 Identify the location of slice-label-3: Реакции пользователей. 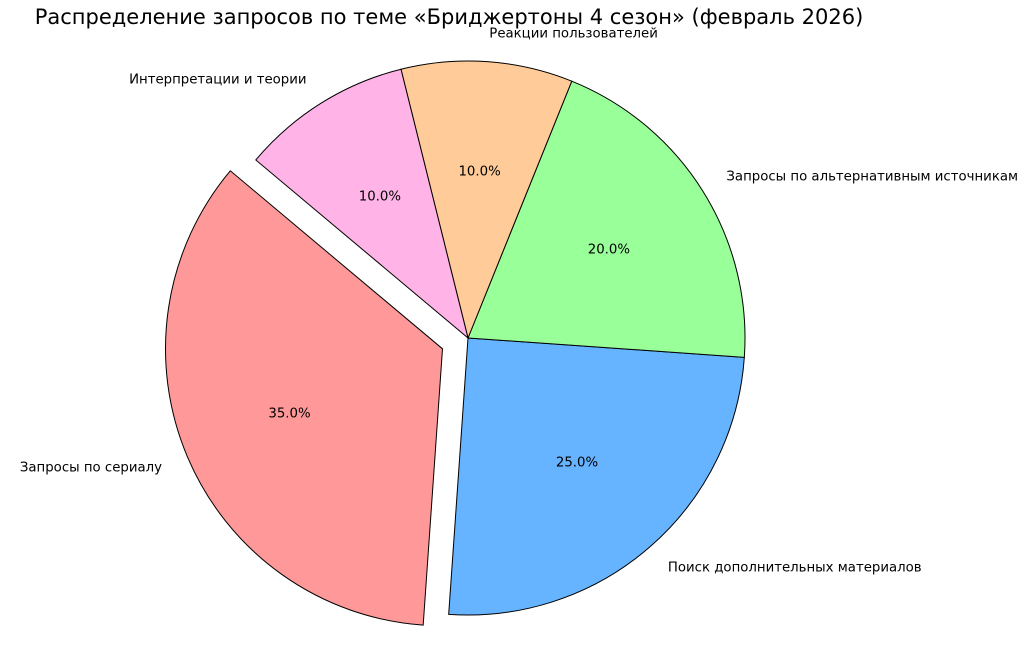
(573, 34).